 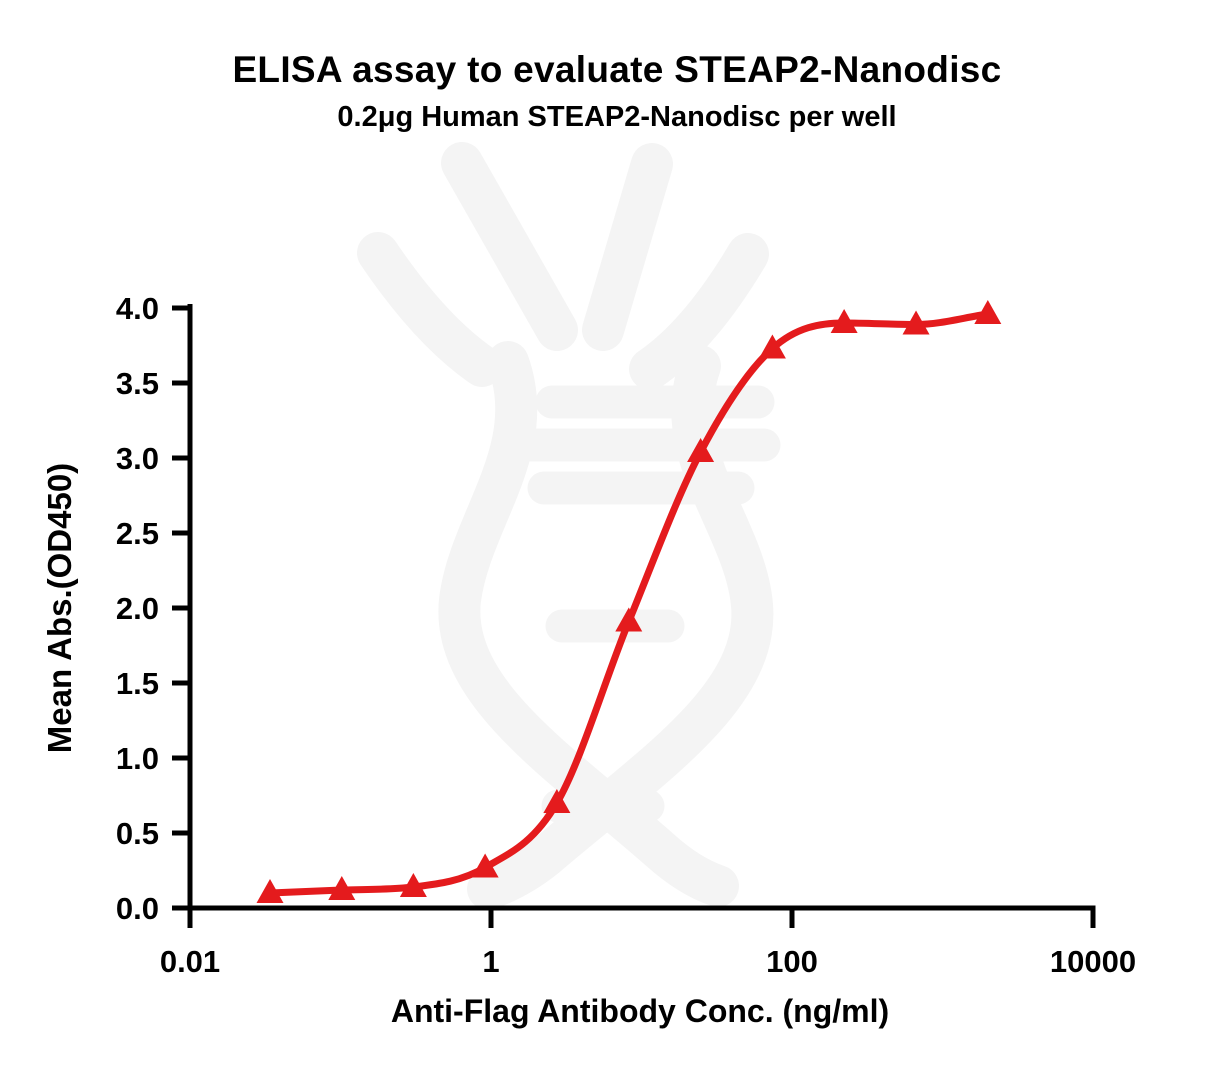 I want to click on x-axis-label: Anti-Flag Antibody Conc. (ng/ml), so click(x=640, y=1011).